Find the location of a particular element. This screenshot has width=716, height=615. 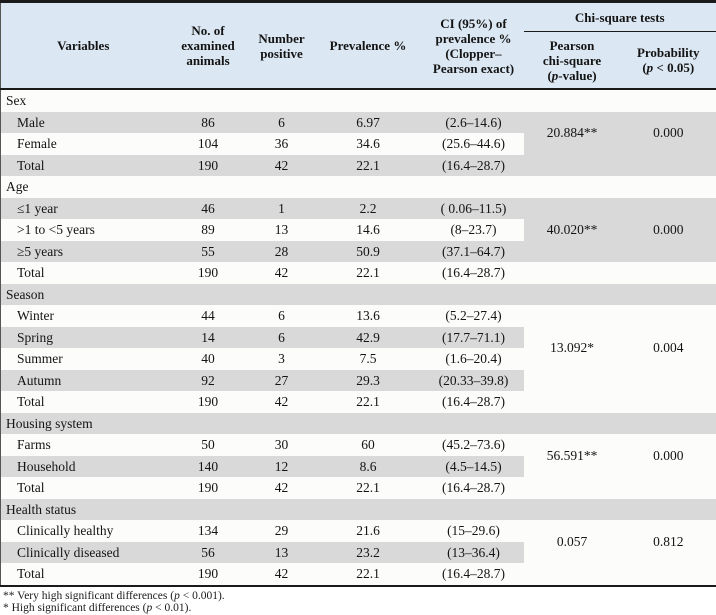

cell-chi-square: 13.092* is located at coordinates (572, 348).